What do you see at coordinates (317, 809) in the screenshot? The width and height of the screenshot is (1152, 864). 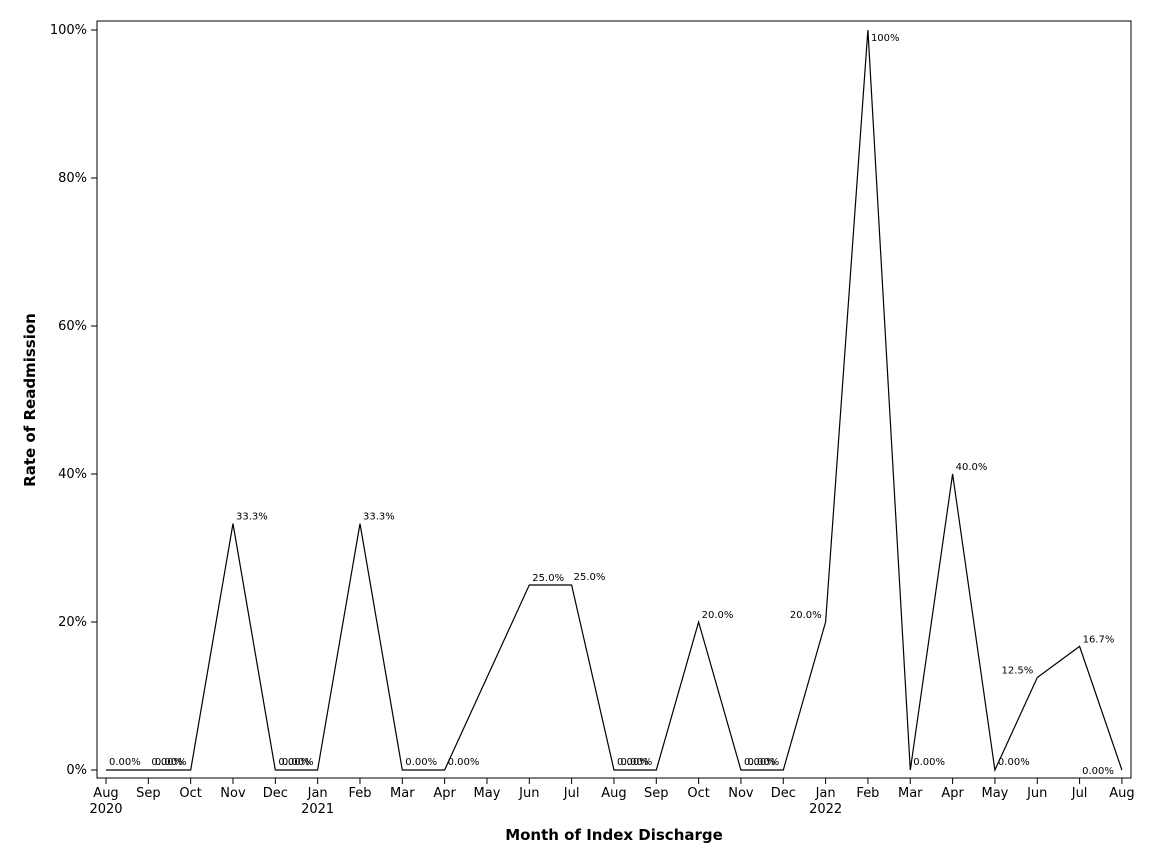 I see `x-year-label: 2021` at bounding box center [317, 809].